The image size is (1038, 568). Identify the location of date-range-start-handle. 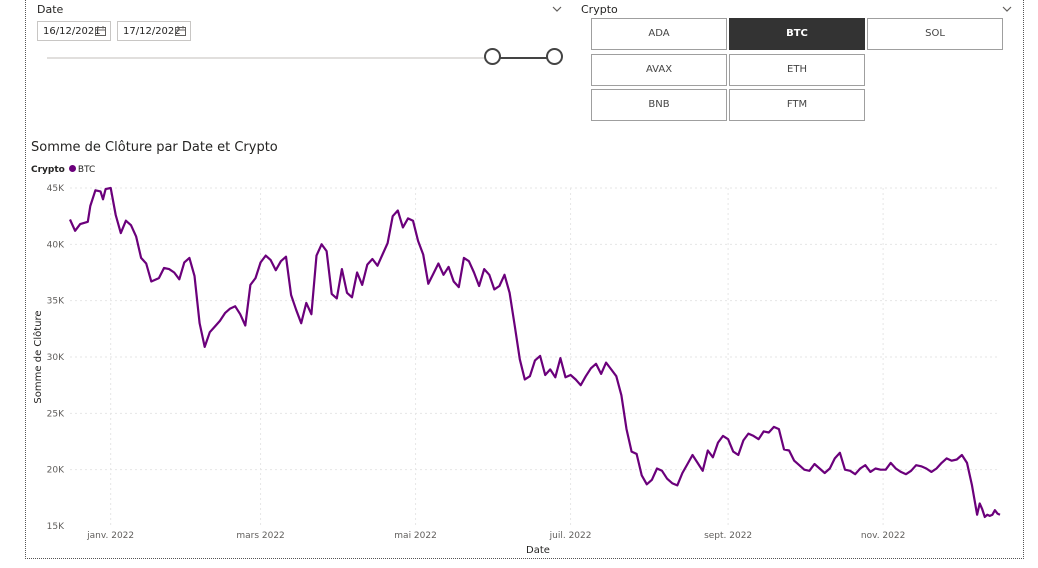
(492, 56).